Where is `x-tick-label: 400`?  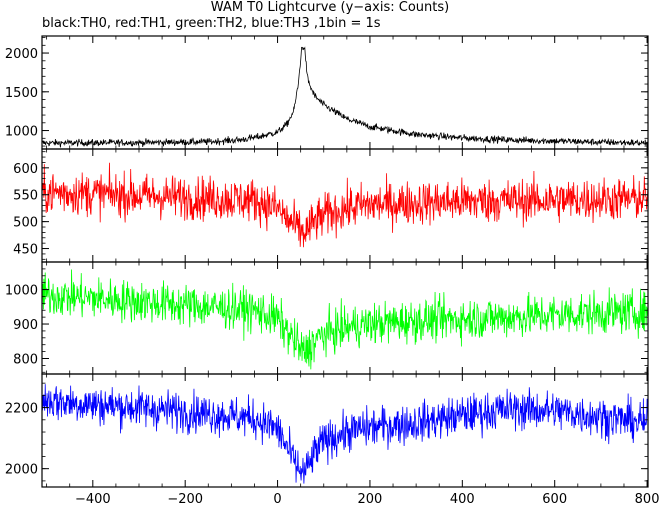
x-tick-label: 400 is located at coordinates (462, 498).